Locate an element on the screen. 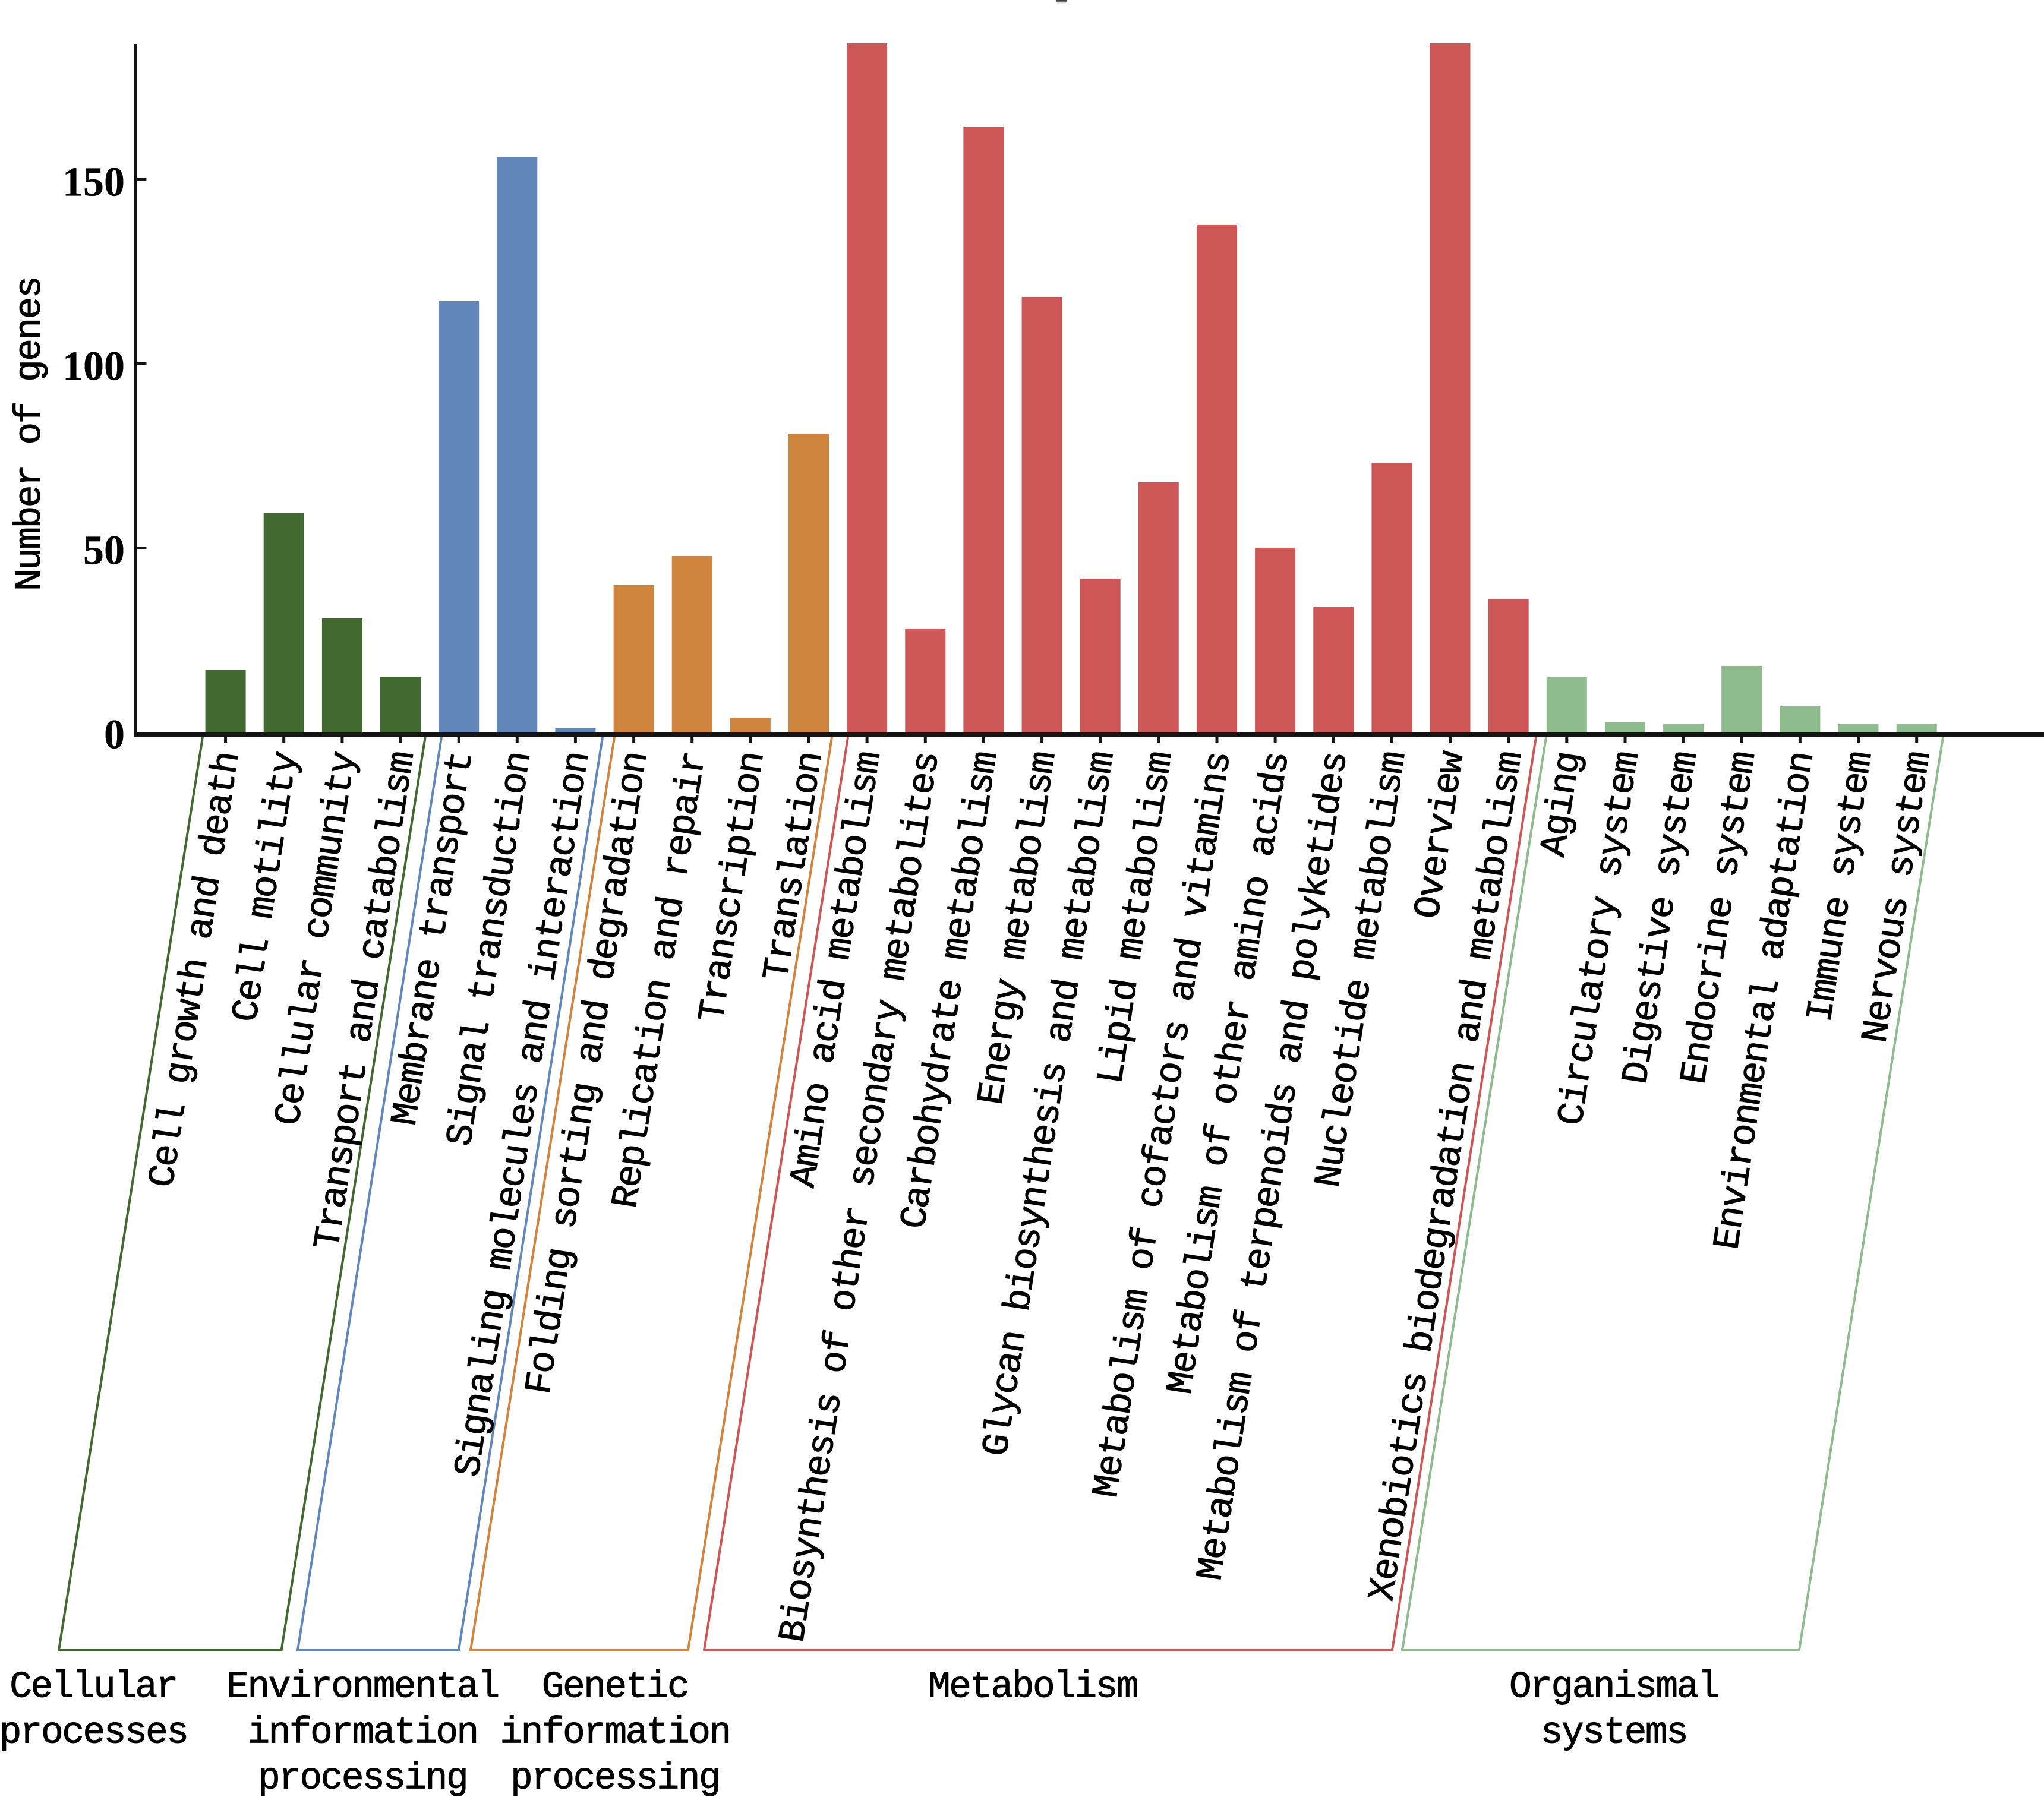 The image size is (2044, 1797). svg-text: 0 is located at coordinates (114, 735).